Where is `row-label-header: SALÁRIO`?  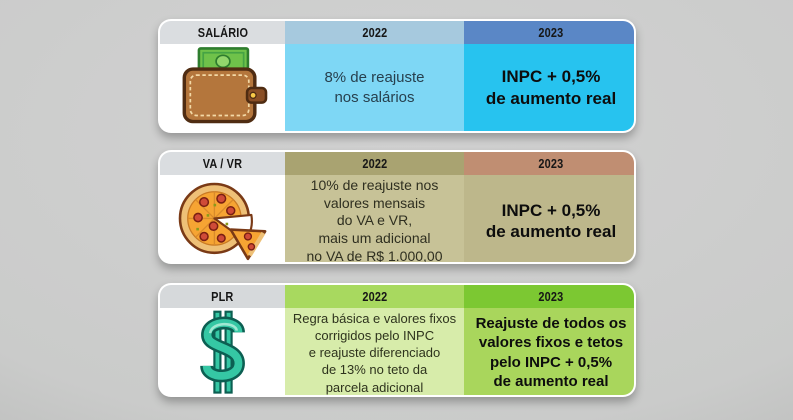 row-label-header: SALÁRIO is located at coordinates (222, 32).